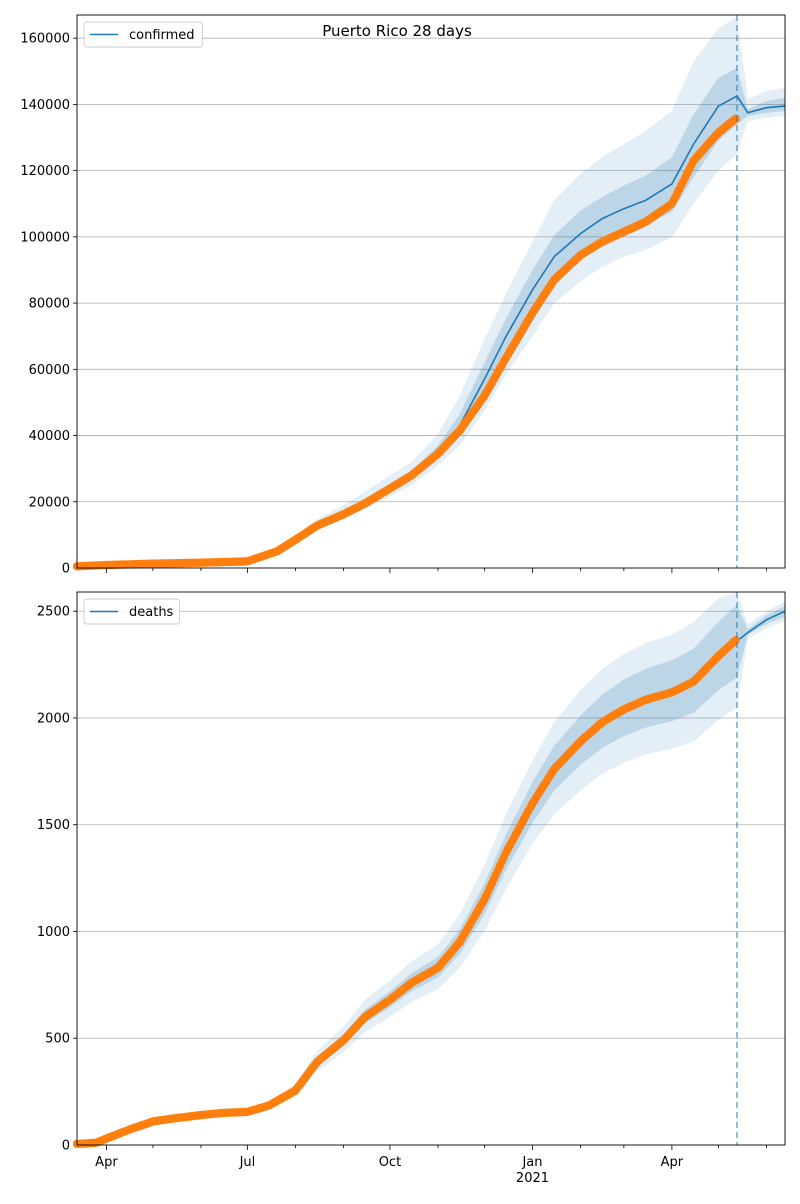  I want to click on y-tick-label: 1500, so click(53, 825).